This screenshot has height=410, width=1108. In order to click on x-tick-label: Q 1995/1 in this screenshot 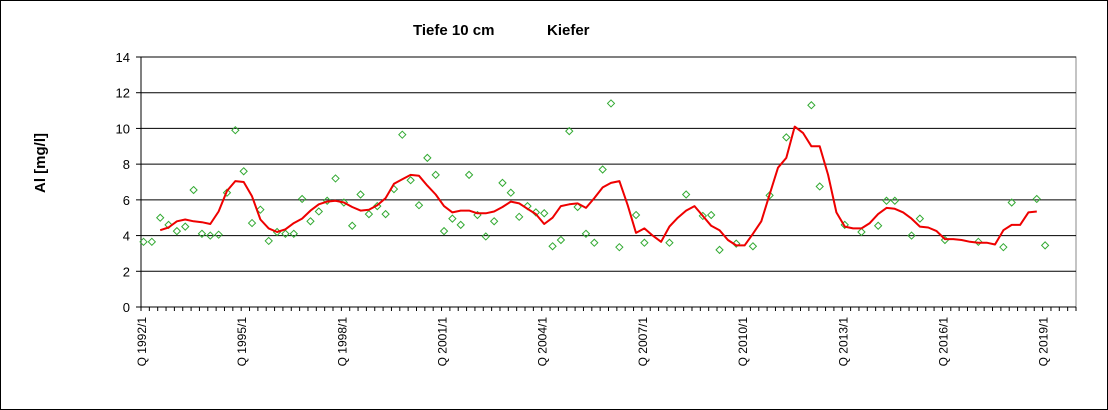, I will do `click(242, 342)`.